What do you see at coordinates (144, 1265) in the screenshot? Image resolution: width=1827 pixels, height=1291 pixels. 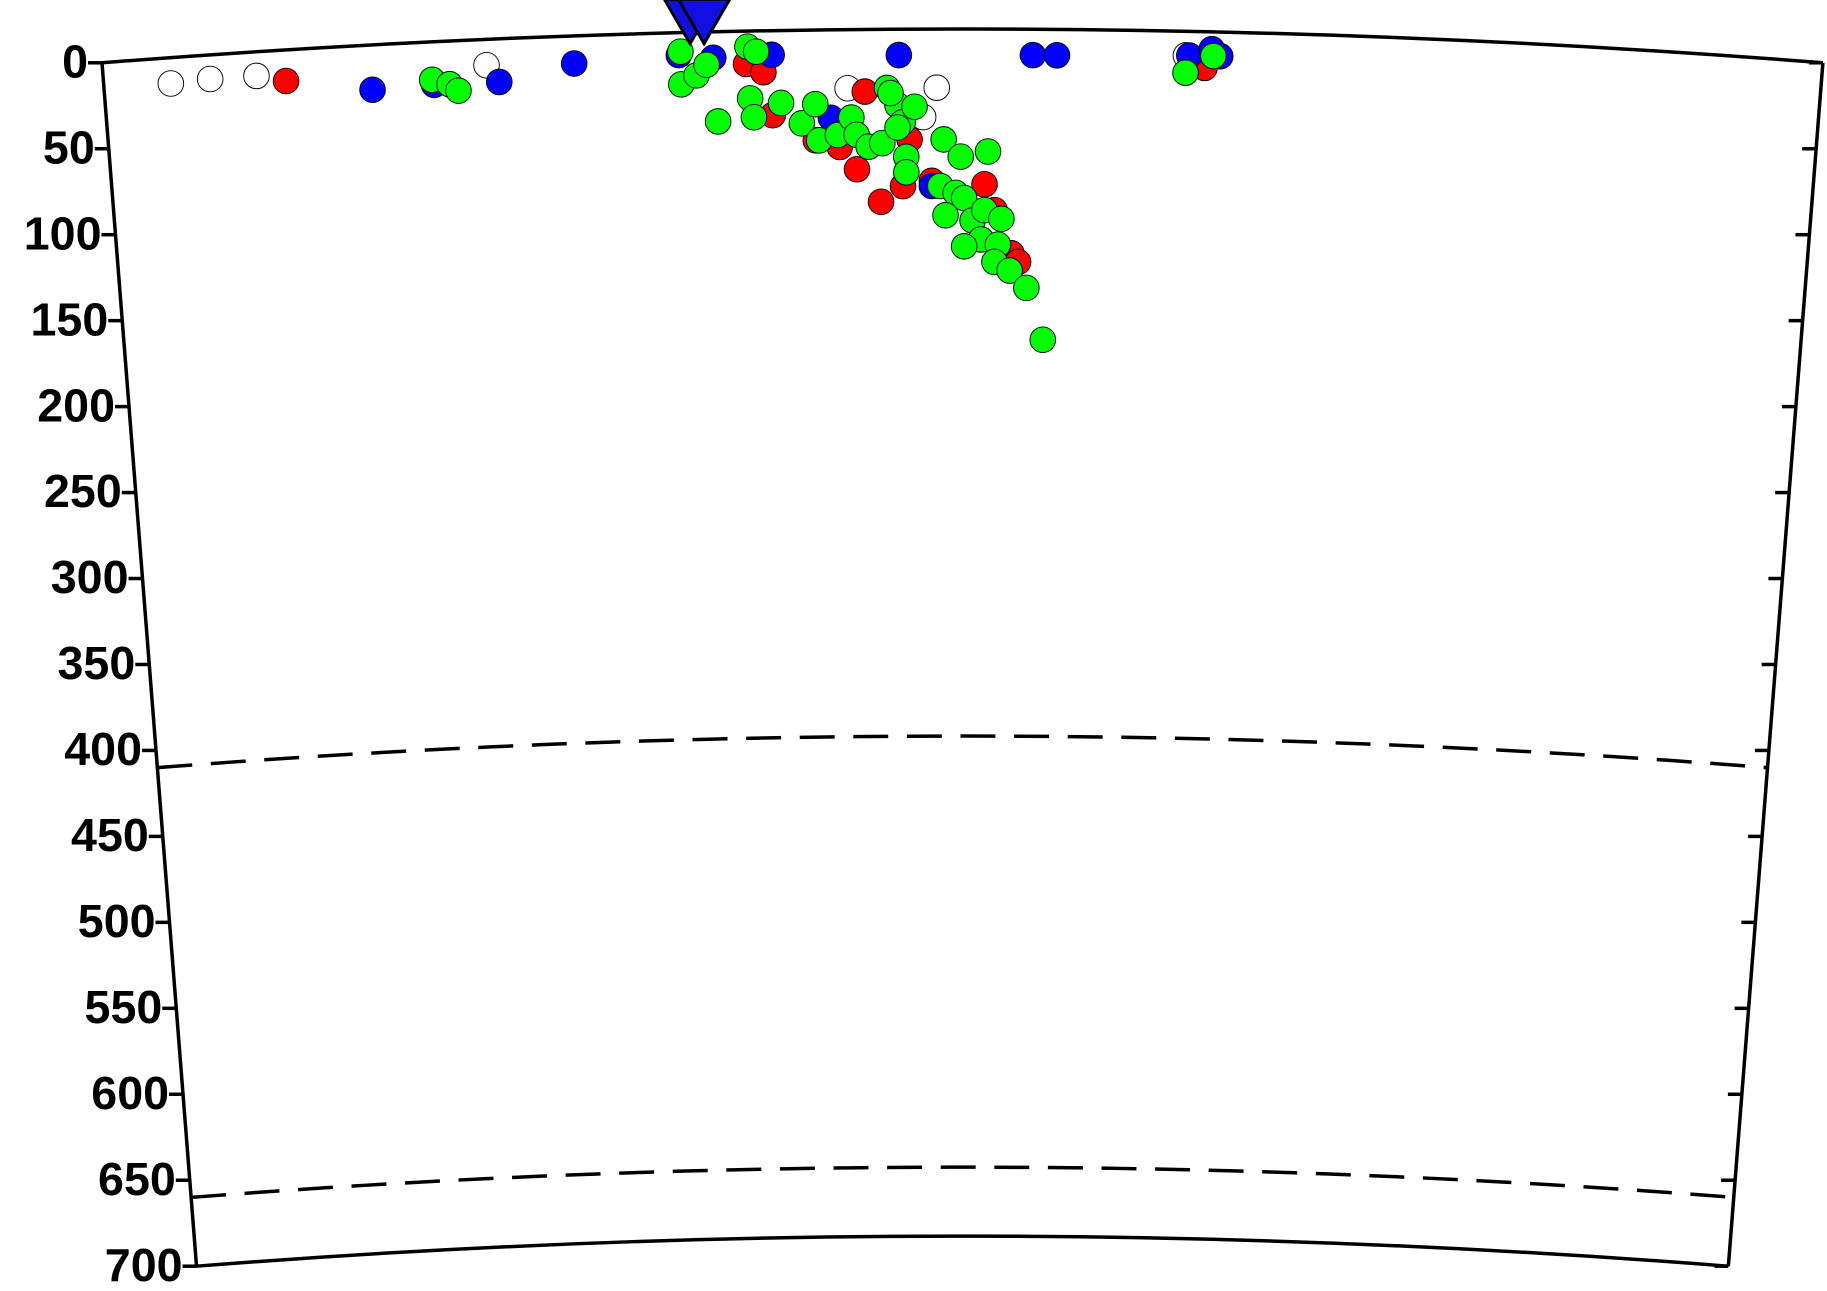 I see `y-tick-label: 700` at bounding box center [144, 1265].